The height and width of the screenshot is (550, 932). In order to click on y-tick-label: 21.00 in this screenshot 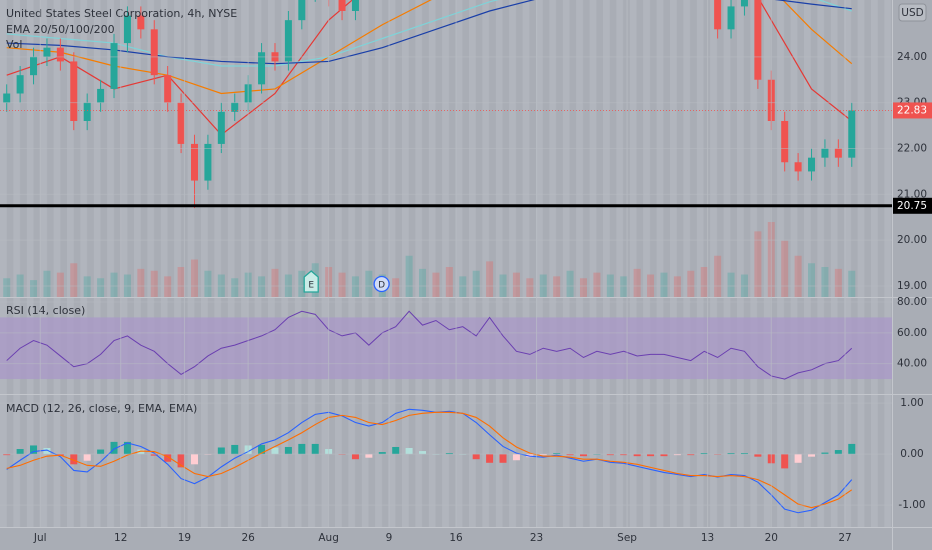, I will do `click(912, 194)`.